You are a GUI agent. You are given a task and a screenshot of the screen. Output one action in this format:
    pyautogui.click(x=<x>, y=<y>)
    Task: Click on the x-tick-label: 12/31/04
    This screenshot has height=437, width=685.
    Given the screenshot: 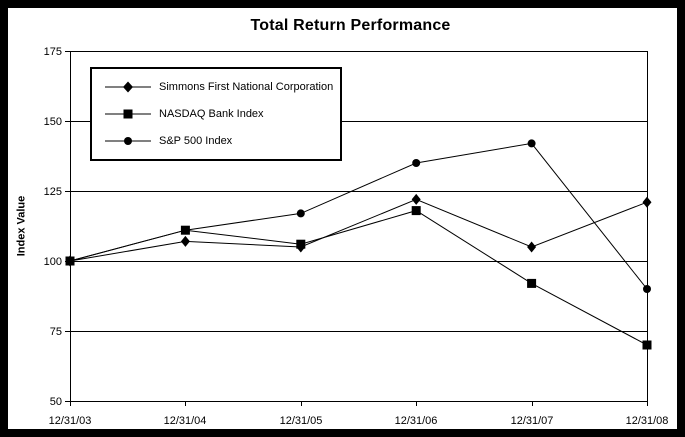 What is the action you would take?
    pyautogui.click(x=185, y=421)
    